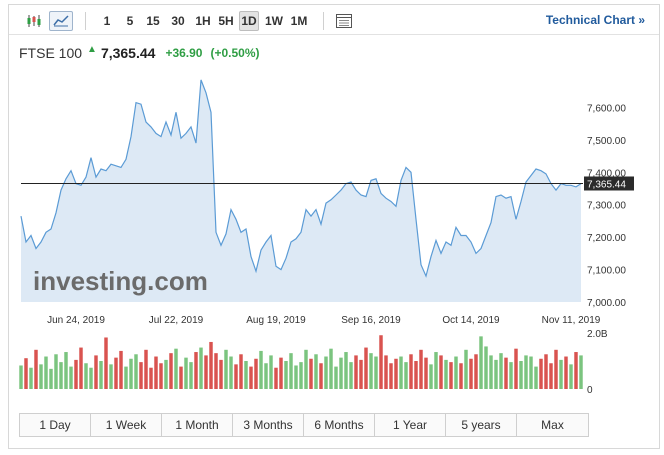 The image size is (664, 455). Describe the element at coordinates (606, 206) in the screenshot. I see `y-tick-label: 7,300.00` at that location.